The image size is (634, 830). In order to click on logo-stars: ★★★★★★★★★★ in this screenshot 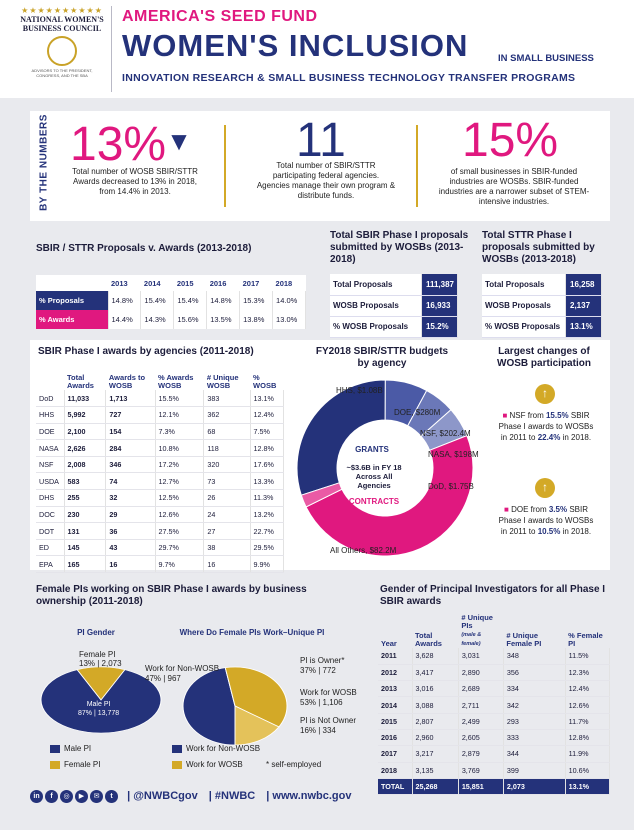, I will do `click(62, 10)`.